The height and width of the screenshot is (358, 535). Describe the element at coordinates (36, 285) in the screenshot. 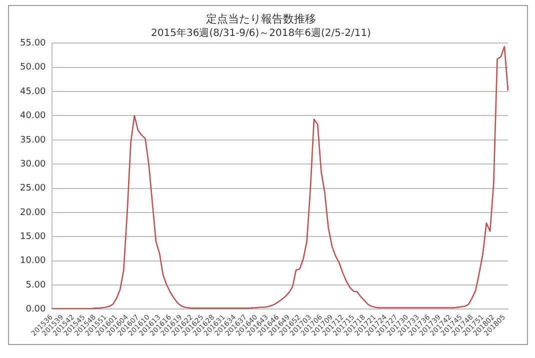

I see `y-tick-label: 5.00` at that location.